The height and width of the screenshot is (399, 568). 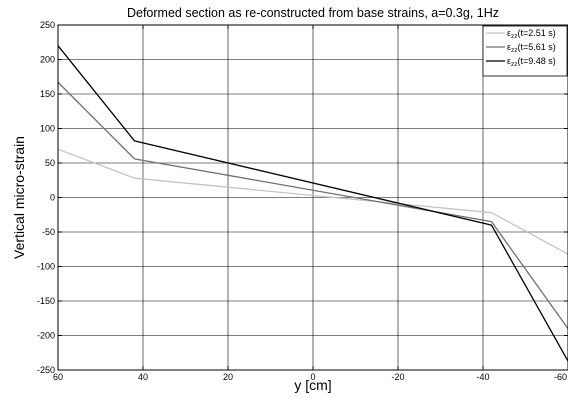 I want to click on y-tick-label: -50, so click(x=48, y=232).